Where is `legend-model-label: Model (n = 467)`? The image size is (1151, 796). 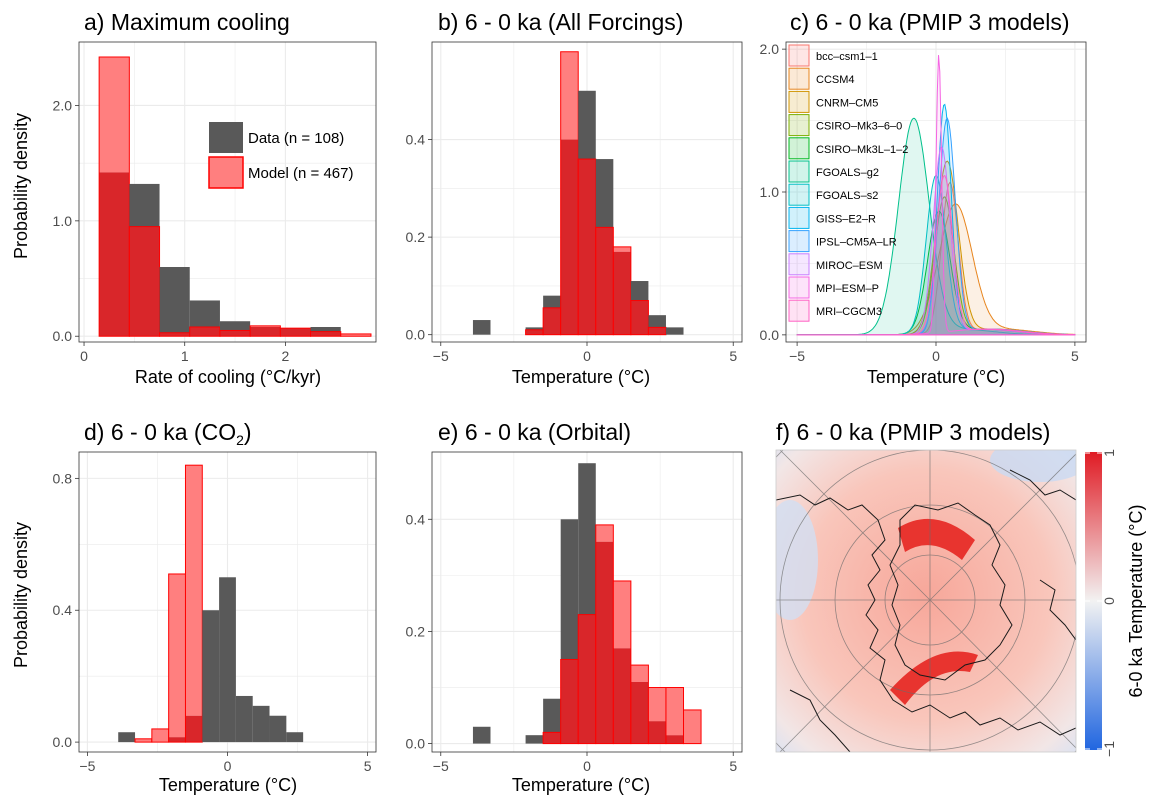
legend-model-label: Model (n = 467) is located at coordinates (300, 173).